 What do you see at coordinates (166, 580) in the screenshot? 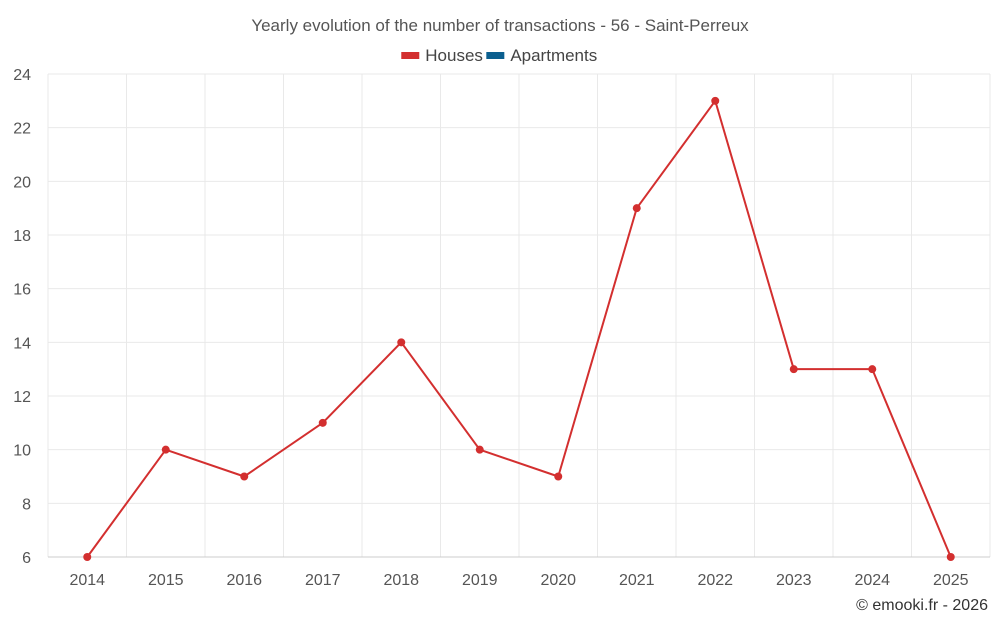
I see `x-tick-label: 2015` at bounding box center [166, 580].